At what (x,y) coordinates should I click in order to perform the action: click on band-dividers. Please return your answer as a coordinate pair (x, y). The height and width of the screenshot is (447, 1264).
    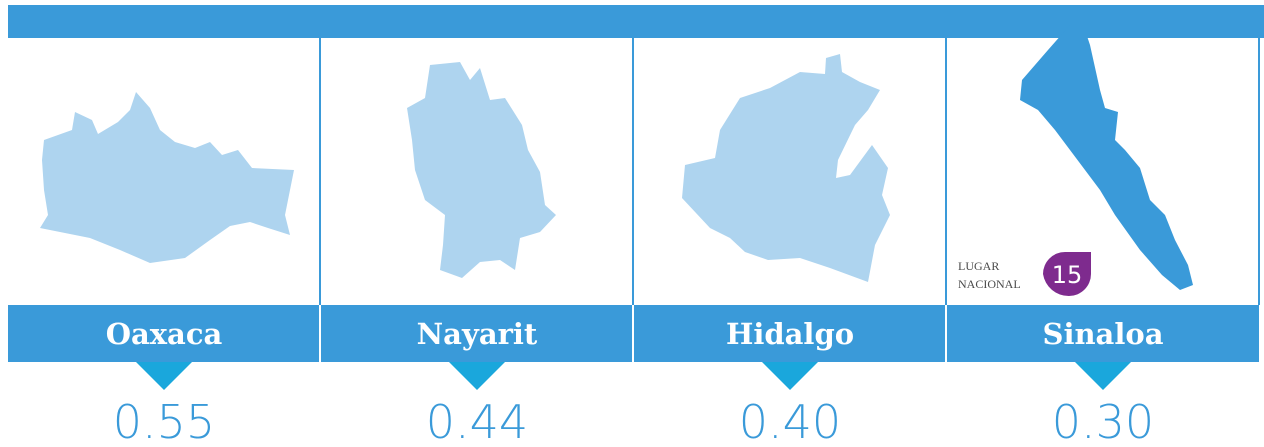
    Looking at the image, I should click on (633, 333).